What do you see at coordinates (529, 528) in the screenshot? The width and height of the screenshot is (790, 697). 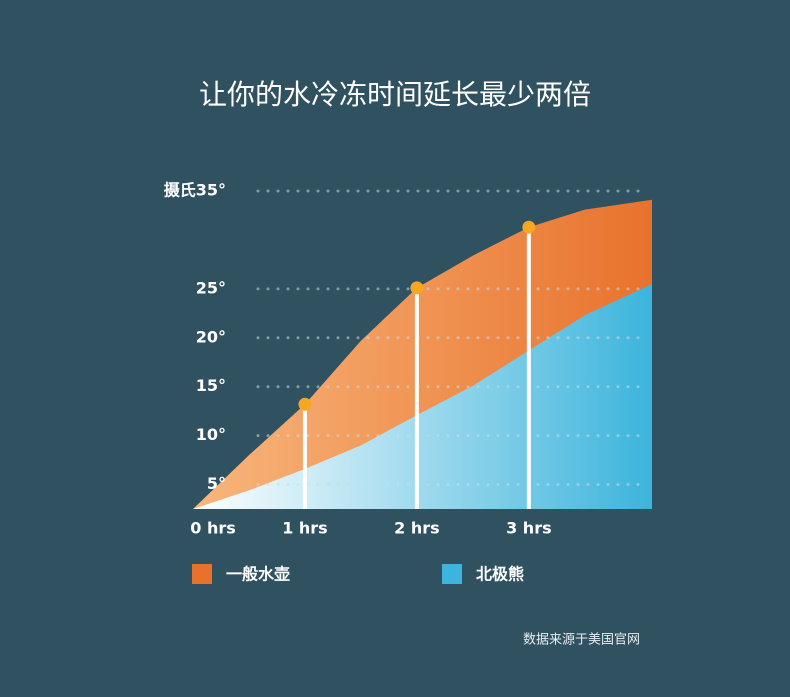 I see `x-tick-label: 3 hrs` at bounding box center [529, 528].